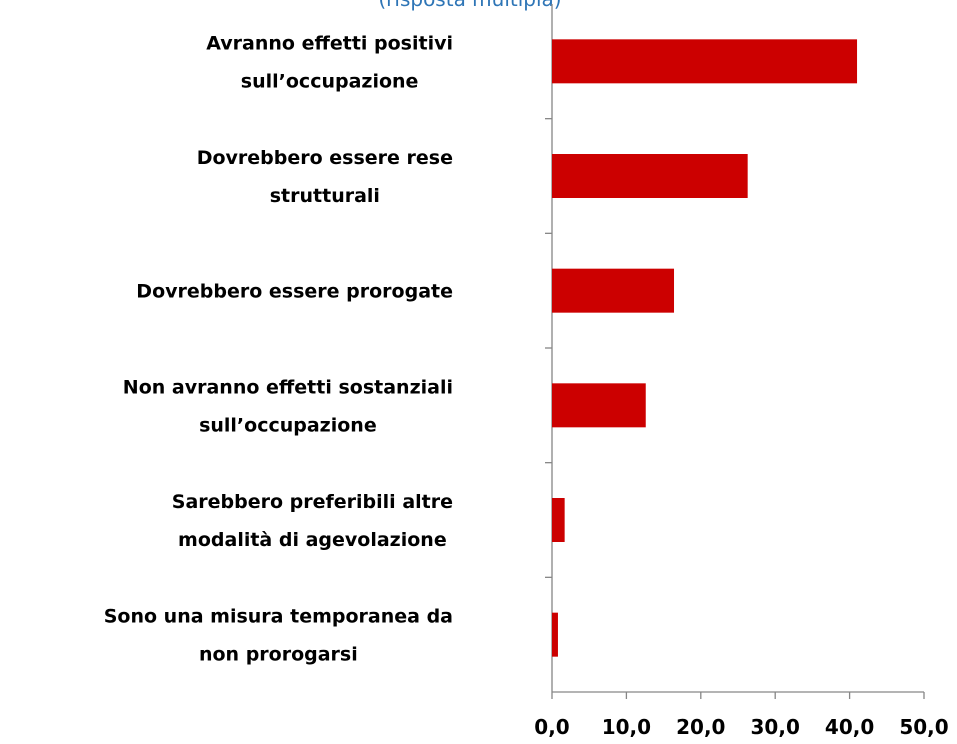  What do you see at coordinates (551, 727) in the screenshot?
I see `x-tick-label: 0,0` at bounding box center [551, 727].